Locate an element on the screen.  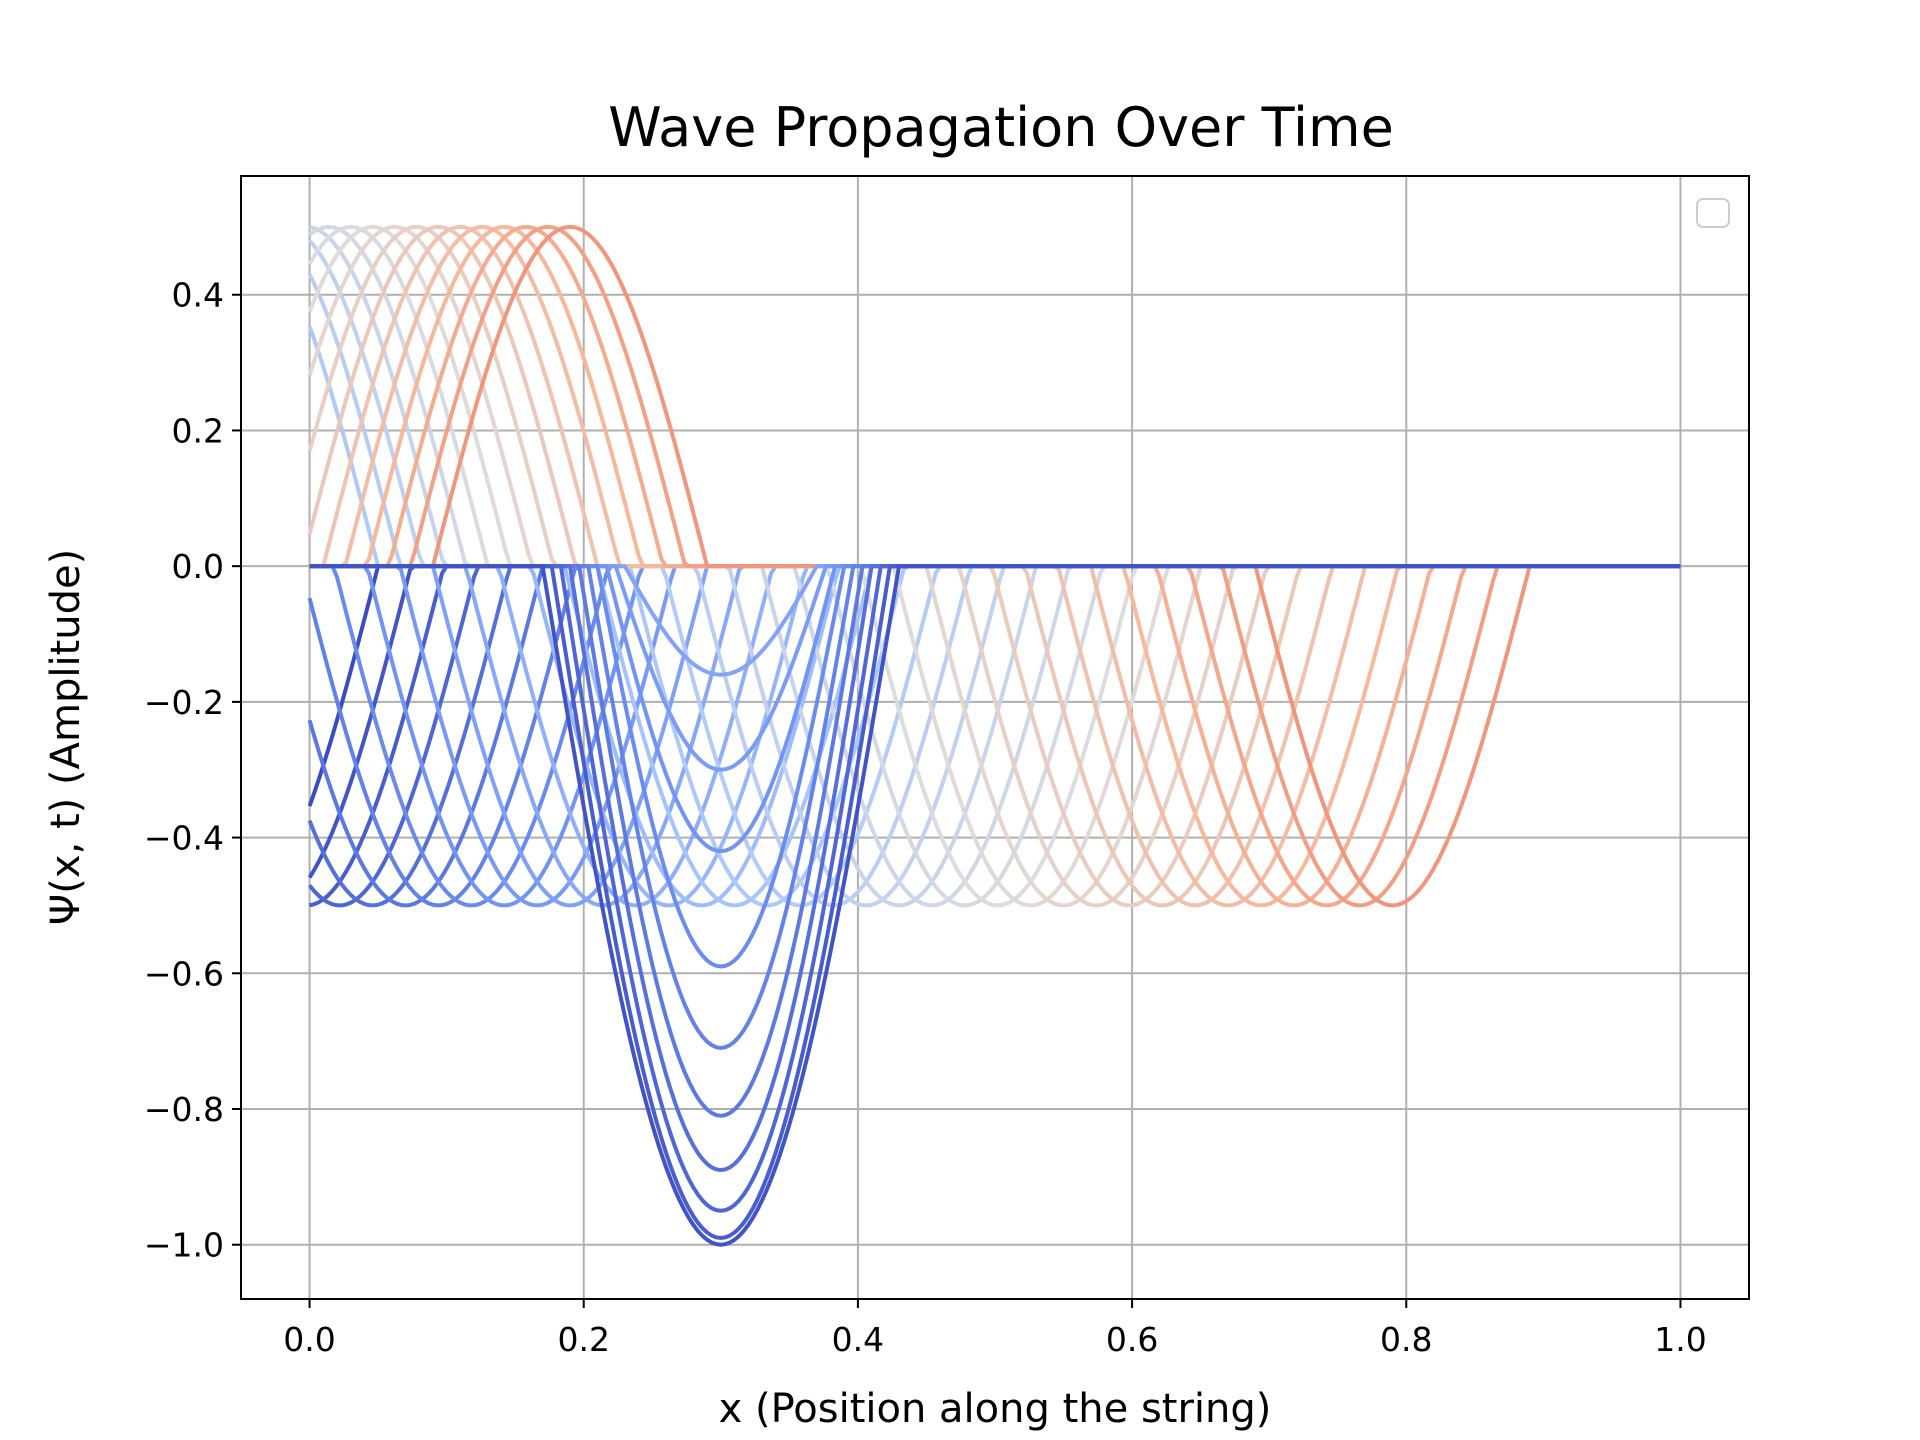
y-axis: 0.4 0.2 0.0 −0.2 −0.4 −0.6 −0.8 −1.0 is located at coordinates (192, 770).